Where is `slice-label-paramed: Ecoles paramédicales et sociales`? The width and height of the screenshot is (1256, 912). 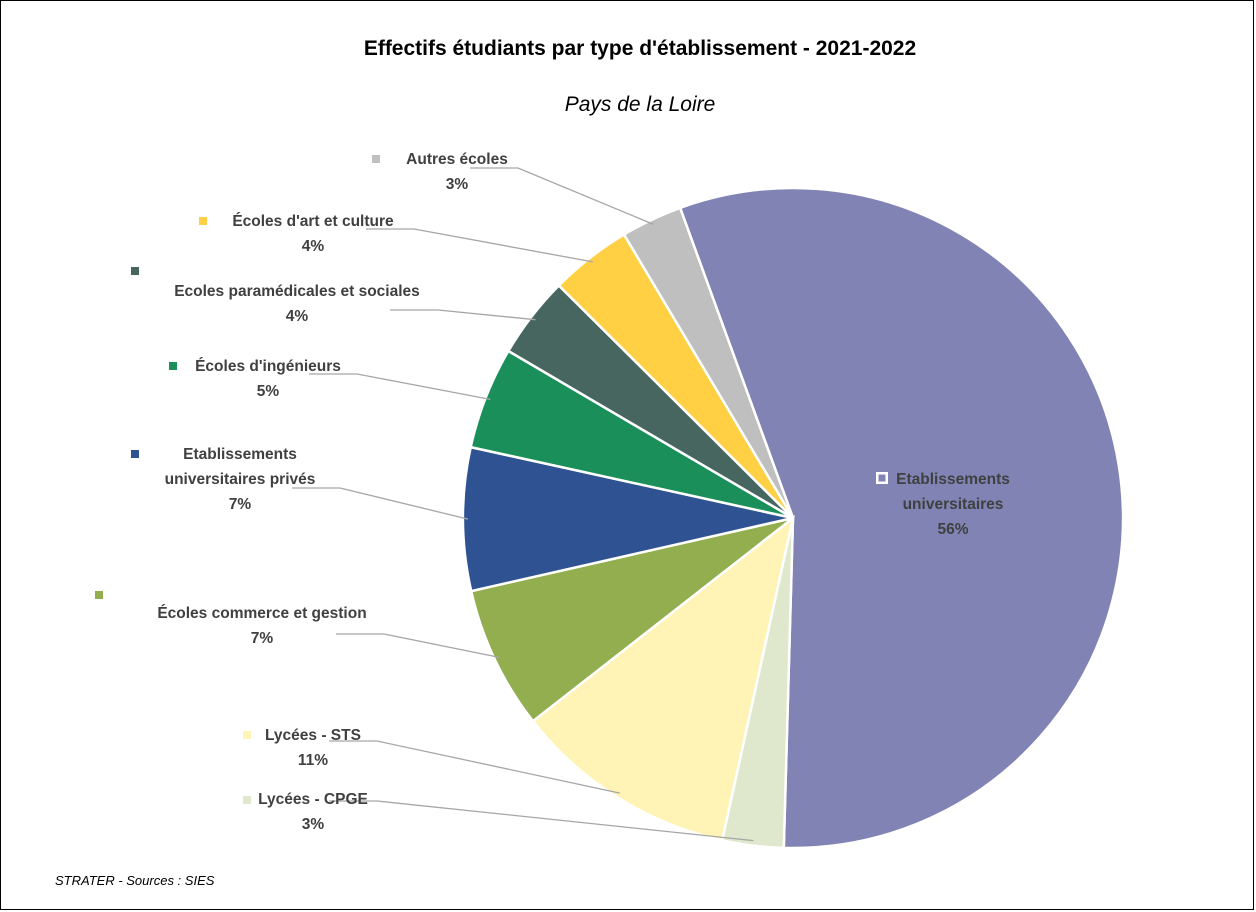
slice-label-paramed: Ecoles paramédicales et sociales is located at coordinates (297, 291).